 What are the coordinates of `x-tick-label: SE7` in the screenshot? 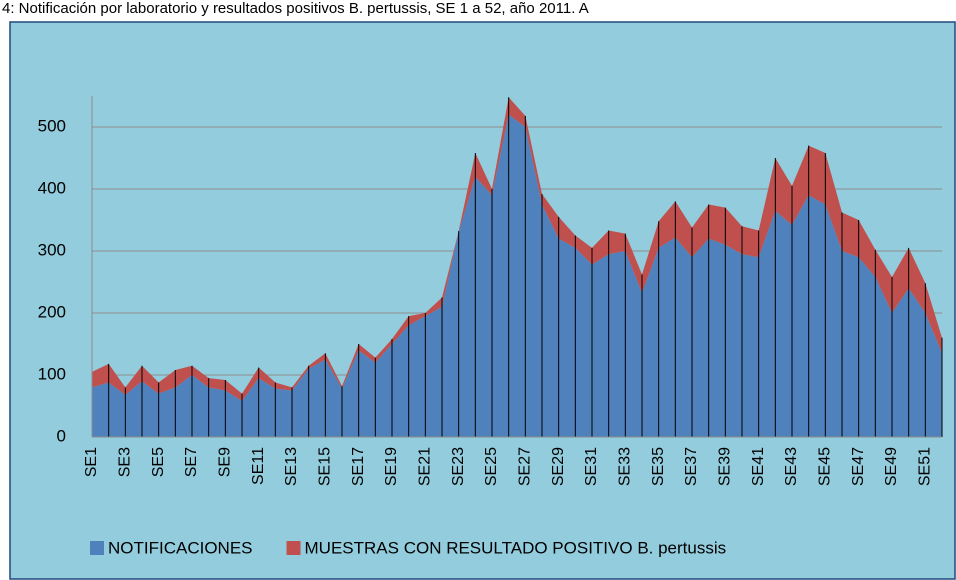 It's located at (191, 462).